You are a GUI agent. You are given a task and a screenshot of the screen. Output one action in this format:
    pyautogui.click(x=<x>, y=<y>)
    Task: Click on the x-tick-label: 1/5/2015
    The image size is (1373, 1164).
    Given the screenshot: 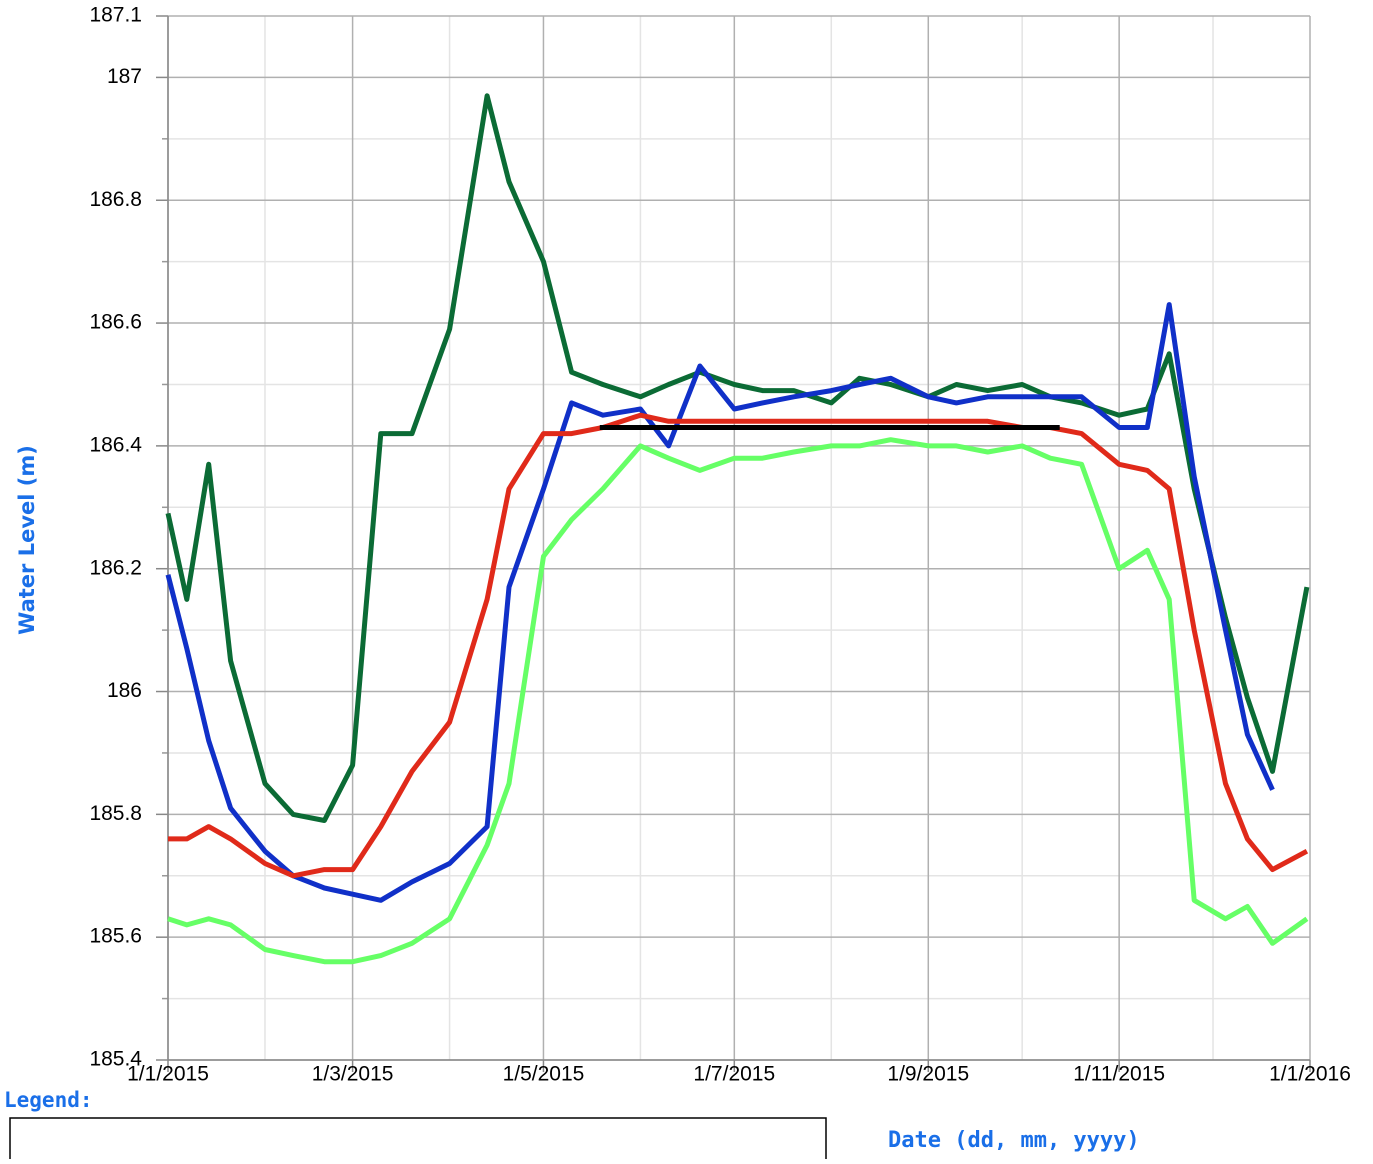 What is the action you would take?
    pyautogui.click(x=544, y=1074)
    